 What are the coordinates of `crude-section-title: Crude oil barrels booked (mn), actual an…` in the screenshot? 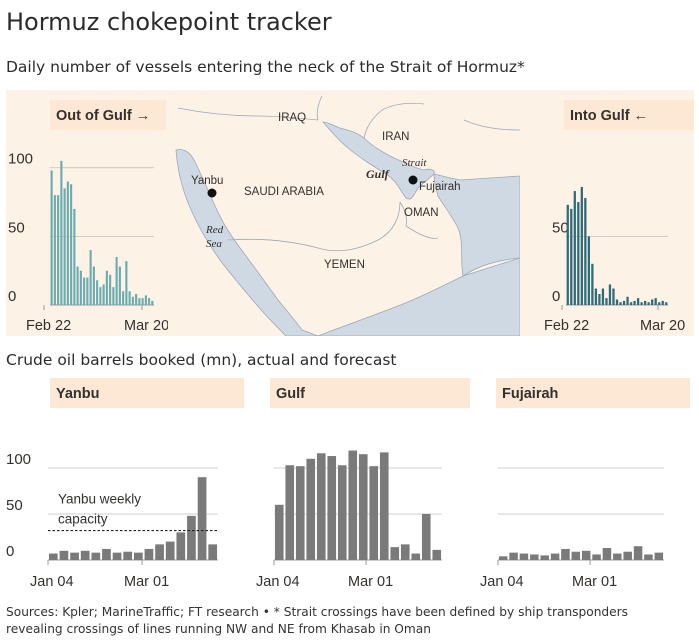 It's located at (201, 360).